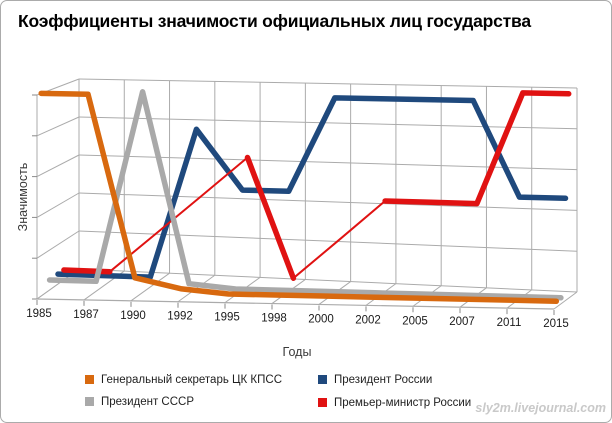 The height and width of the screenshot is (423, 612). I want to click on x-tick-label: 2005, so click(415, 321).